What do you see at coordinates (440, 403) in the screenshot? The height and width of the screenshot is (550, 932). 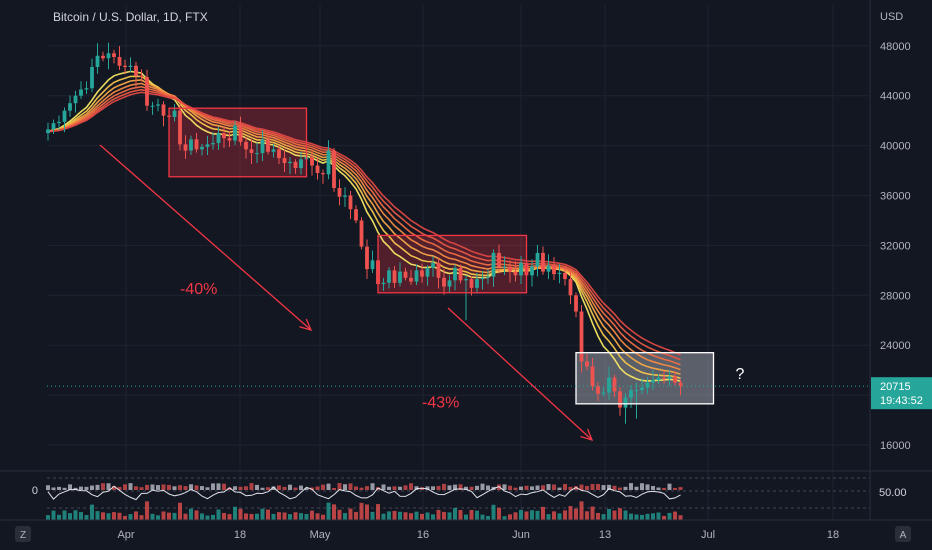 I see `annotation-drop-43: -43%` at bounding box center [440, 403].